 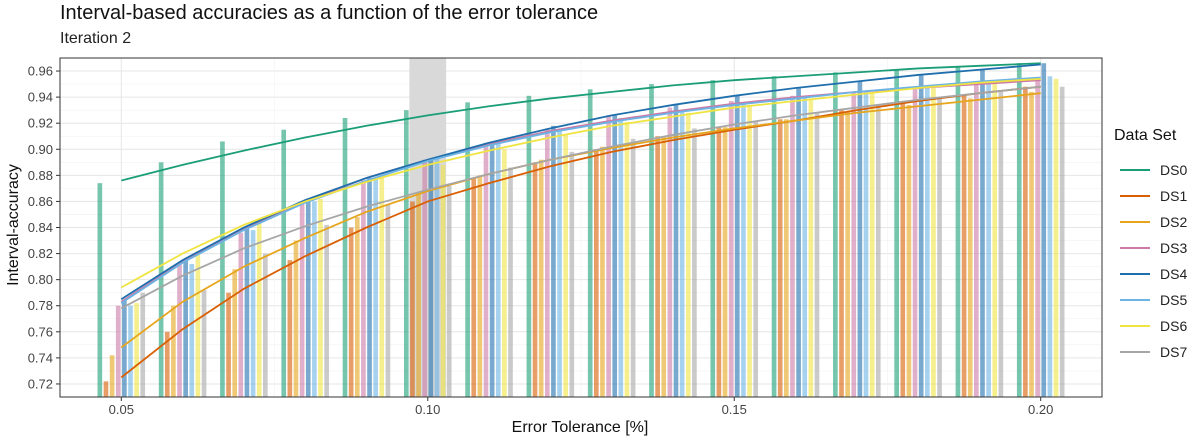 What do you see at coordinates (40, 149) in the screenshot?
I see `y-tick-label: 0.90` at bounding box center [40, 149].